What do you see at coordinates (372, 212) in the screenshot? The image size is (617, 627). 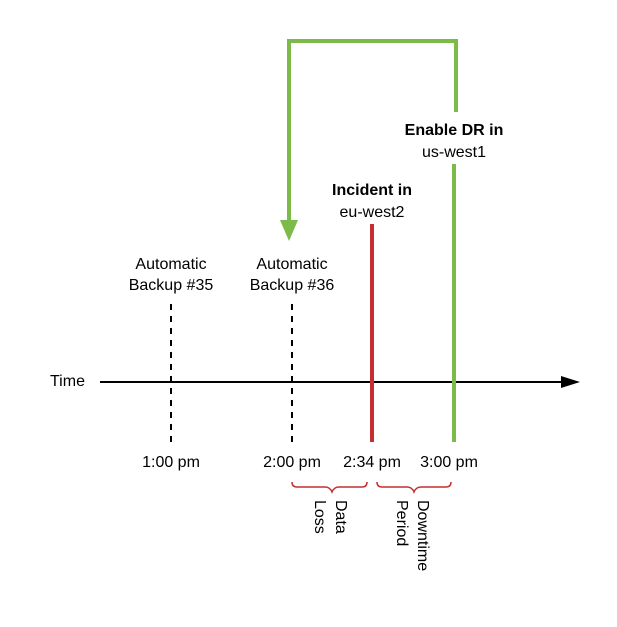 I see `incident-region: eu-west2` at bounding box center [372, 212].